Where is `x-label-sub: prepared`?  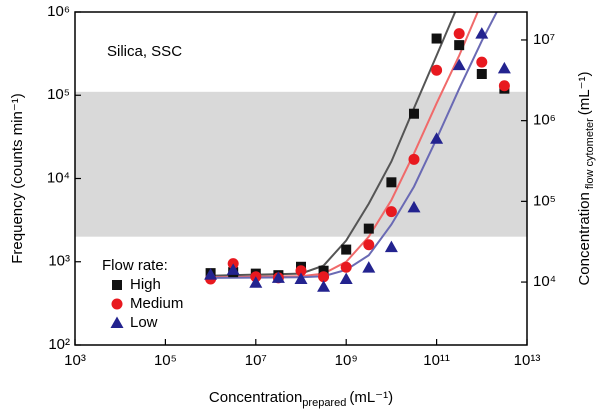
x-label-sub: prepared is located at coordinates (324, 403).